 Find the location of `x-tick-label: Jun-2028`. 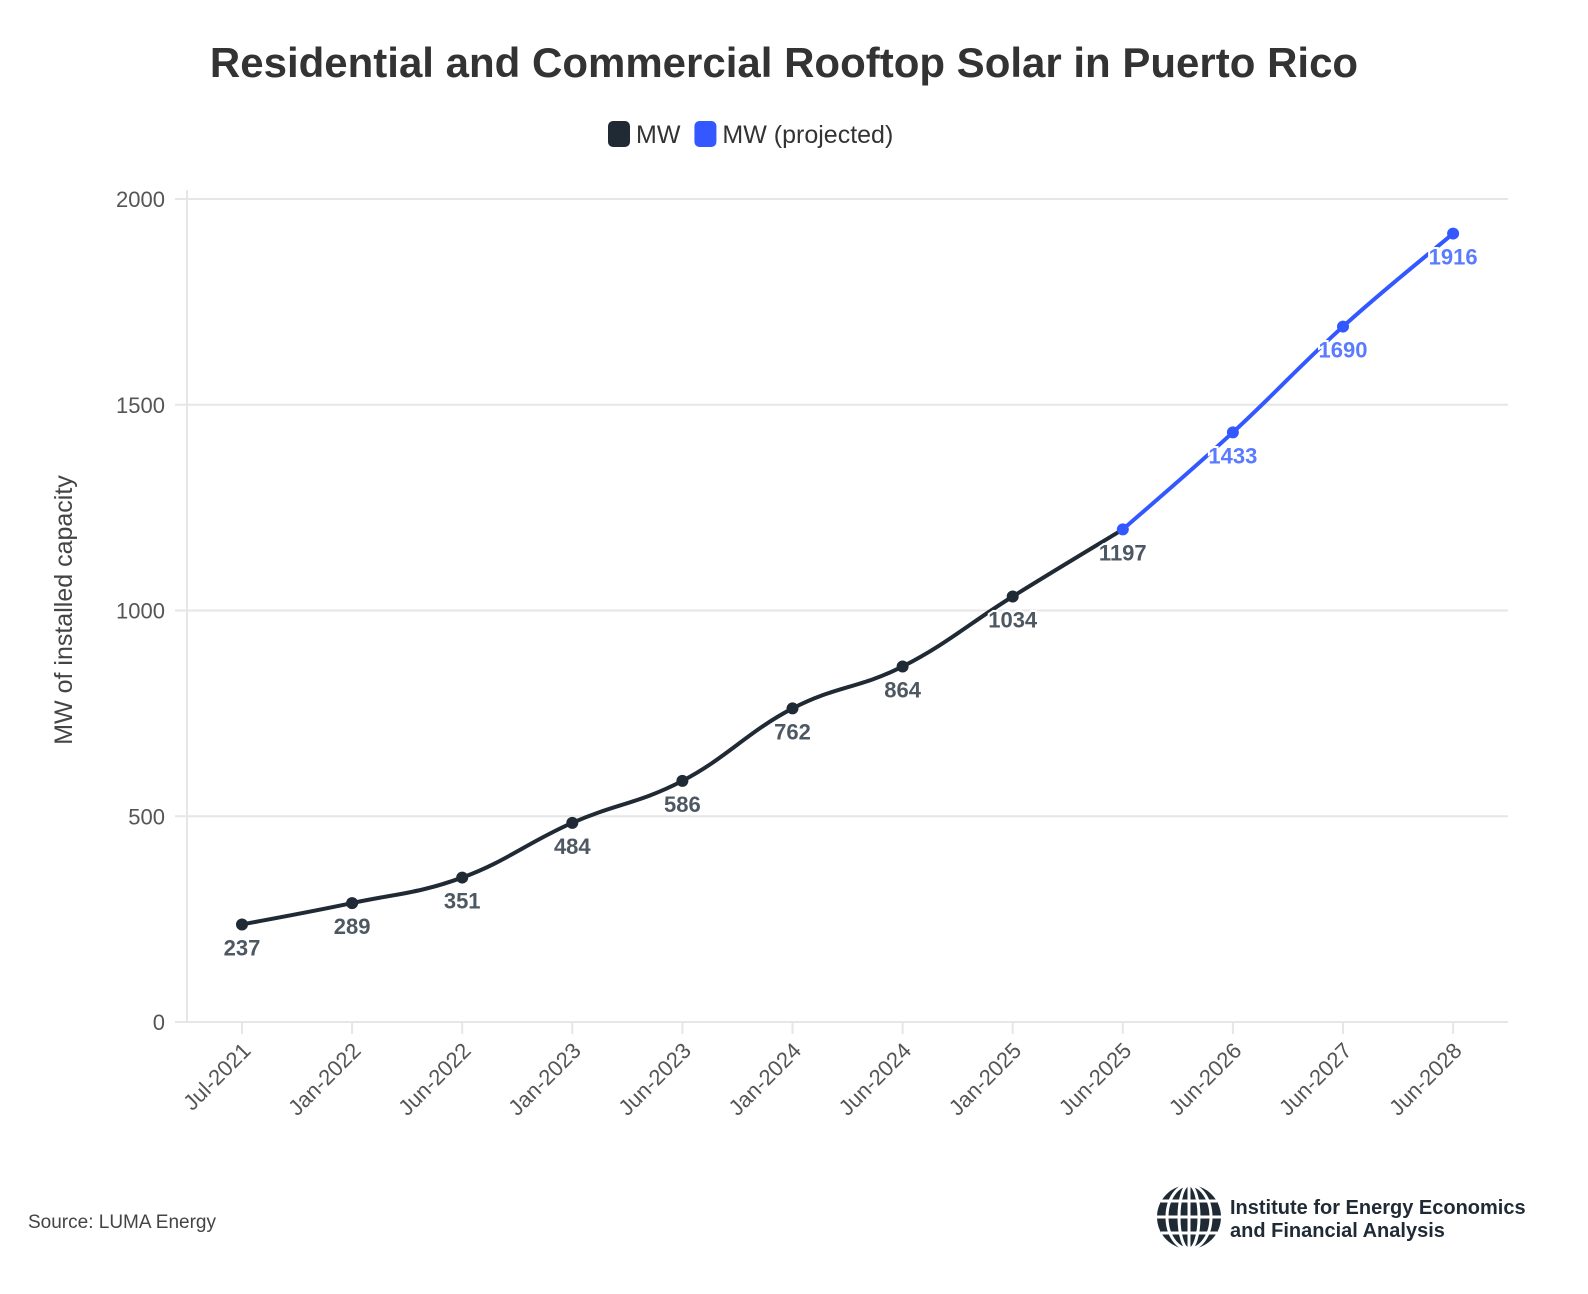

x-tick-label: Jun-2028 is located at coordinates (1425, 1079).